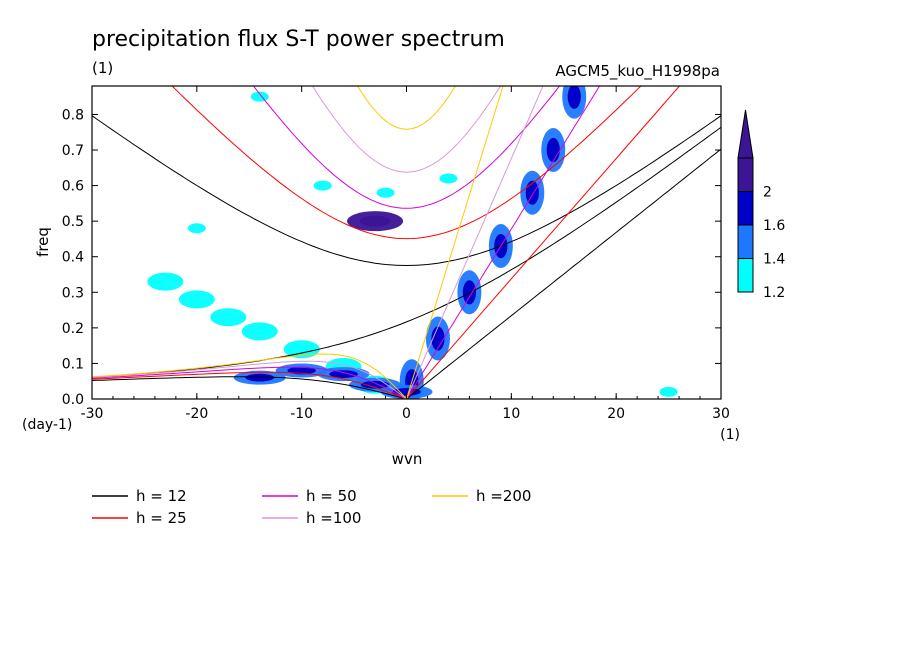  I want to click on chart-title: precipitation flux S-T power spectrum, so click(298, 39).